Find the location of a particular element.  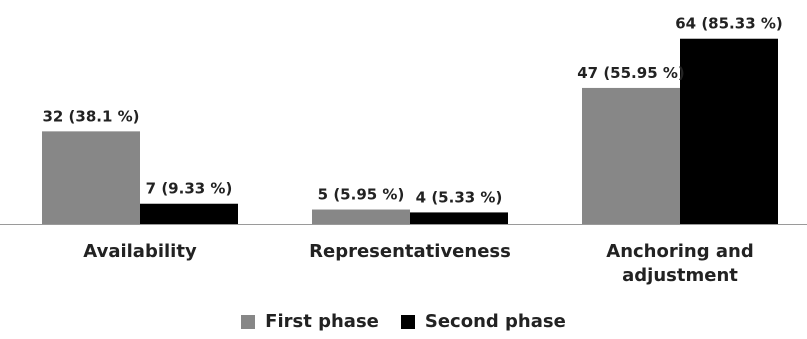

data-label-first-phase-anchoring-and-adjustment: 47 (55.95 %) is located at coordinates (631, 73).